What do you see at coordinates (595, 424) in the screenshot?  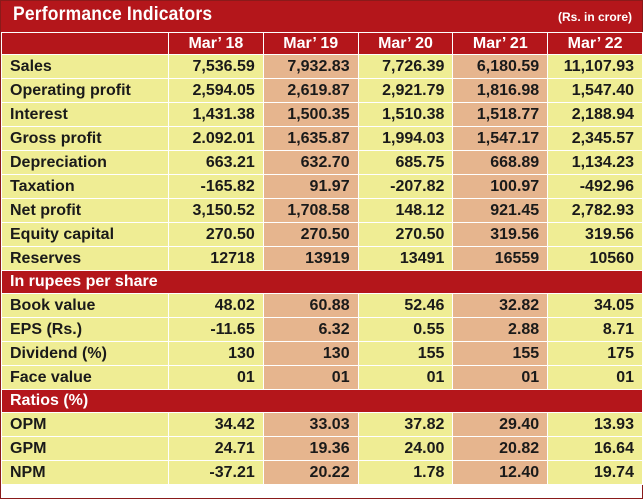 I see `value-cell: 13.93` at bounding box center [595, 424].